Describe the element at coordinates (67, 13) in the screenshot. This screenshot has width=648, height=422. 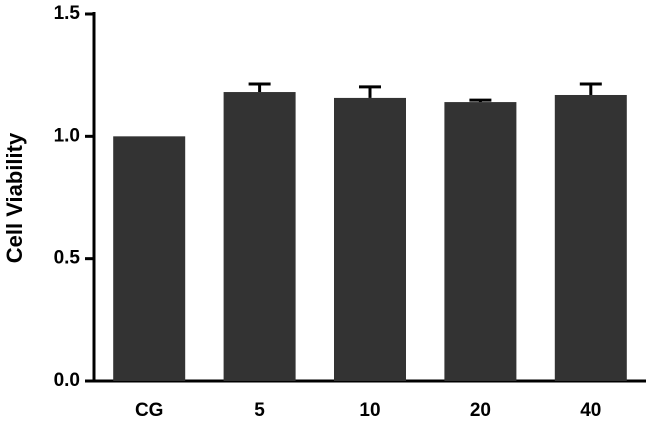
I see `y-tick-label: 1.5` at that location.